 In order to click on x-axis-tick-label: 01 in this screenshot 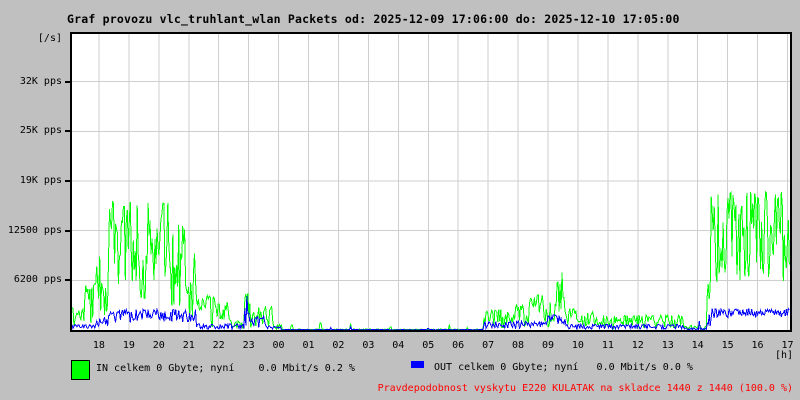, I will do `click(308, 345)`.